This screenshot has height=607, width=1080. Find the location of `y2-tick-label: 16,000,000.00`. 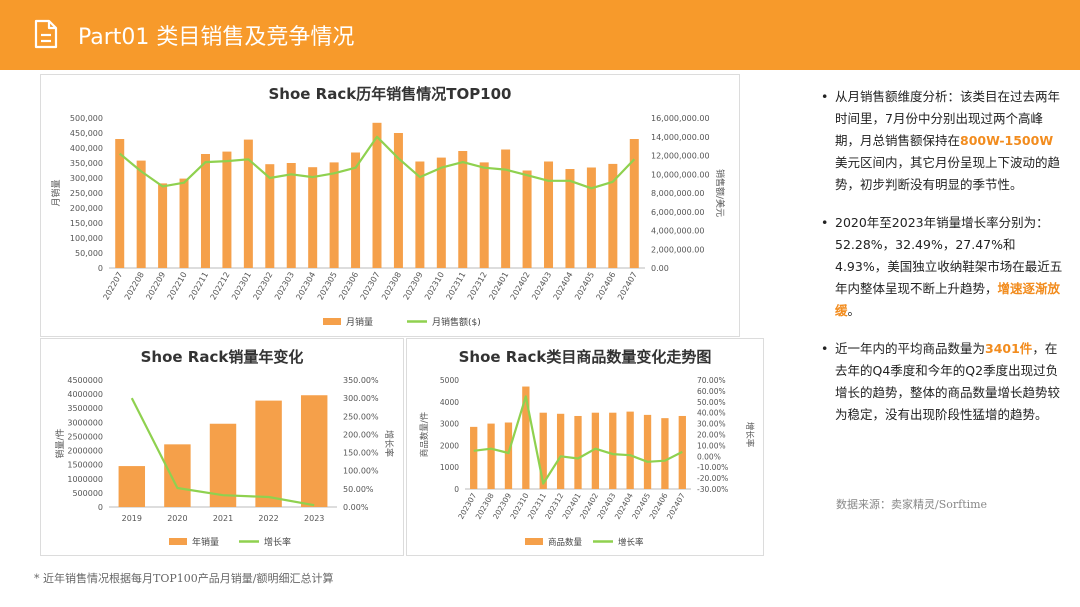

y2-tick-label: 16,000,000.00 is located at coordinates (680, 118).